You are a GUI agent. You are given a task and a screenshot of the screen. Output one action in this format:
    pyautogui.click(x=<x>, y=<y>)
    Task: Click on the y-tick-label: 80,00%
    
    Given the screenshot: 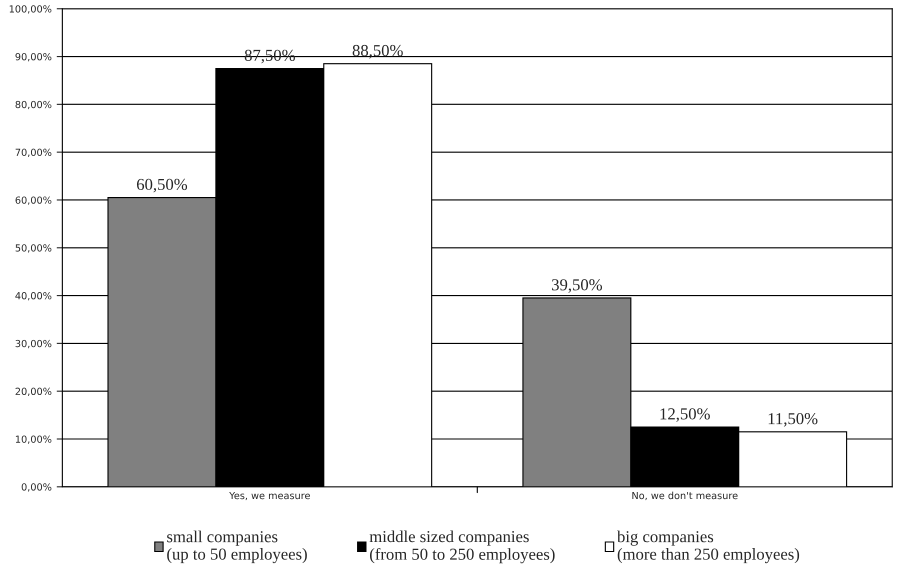 What is the action you would take?
    pyautogui.click(x=34, y=105)
    